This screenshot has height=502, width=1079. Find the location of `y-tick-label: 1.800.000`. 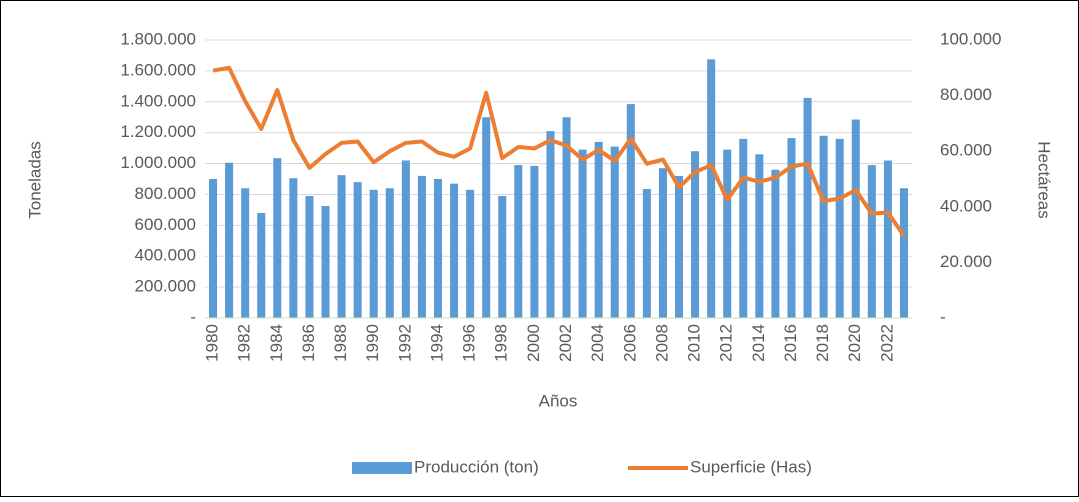

y-tick-label: 1.800.000 is located at coordinates (158, 38).